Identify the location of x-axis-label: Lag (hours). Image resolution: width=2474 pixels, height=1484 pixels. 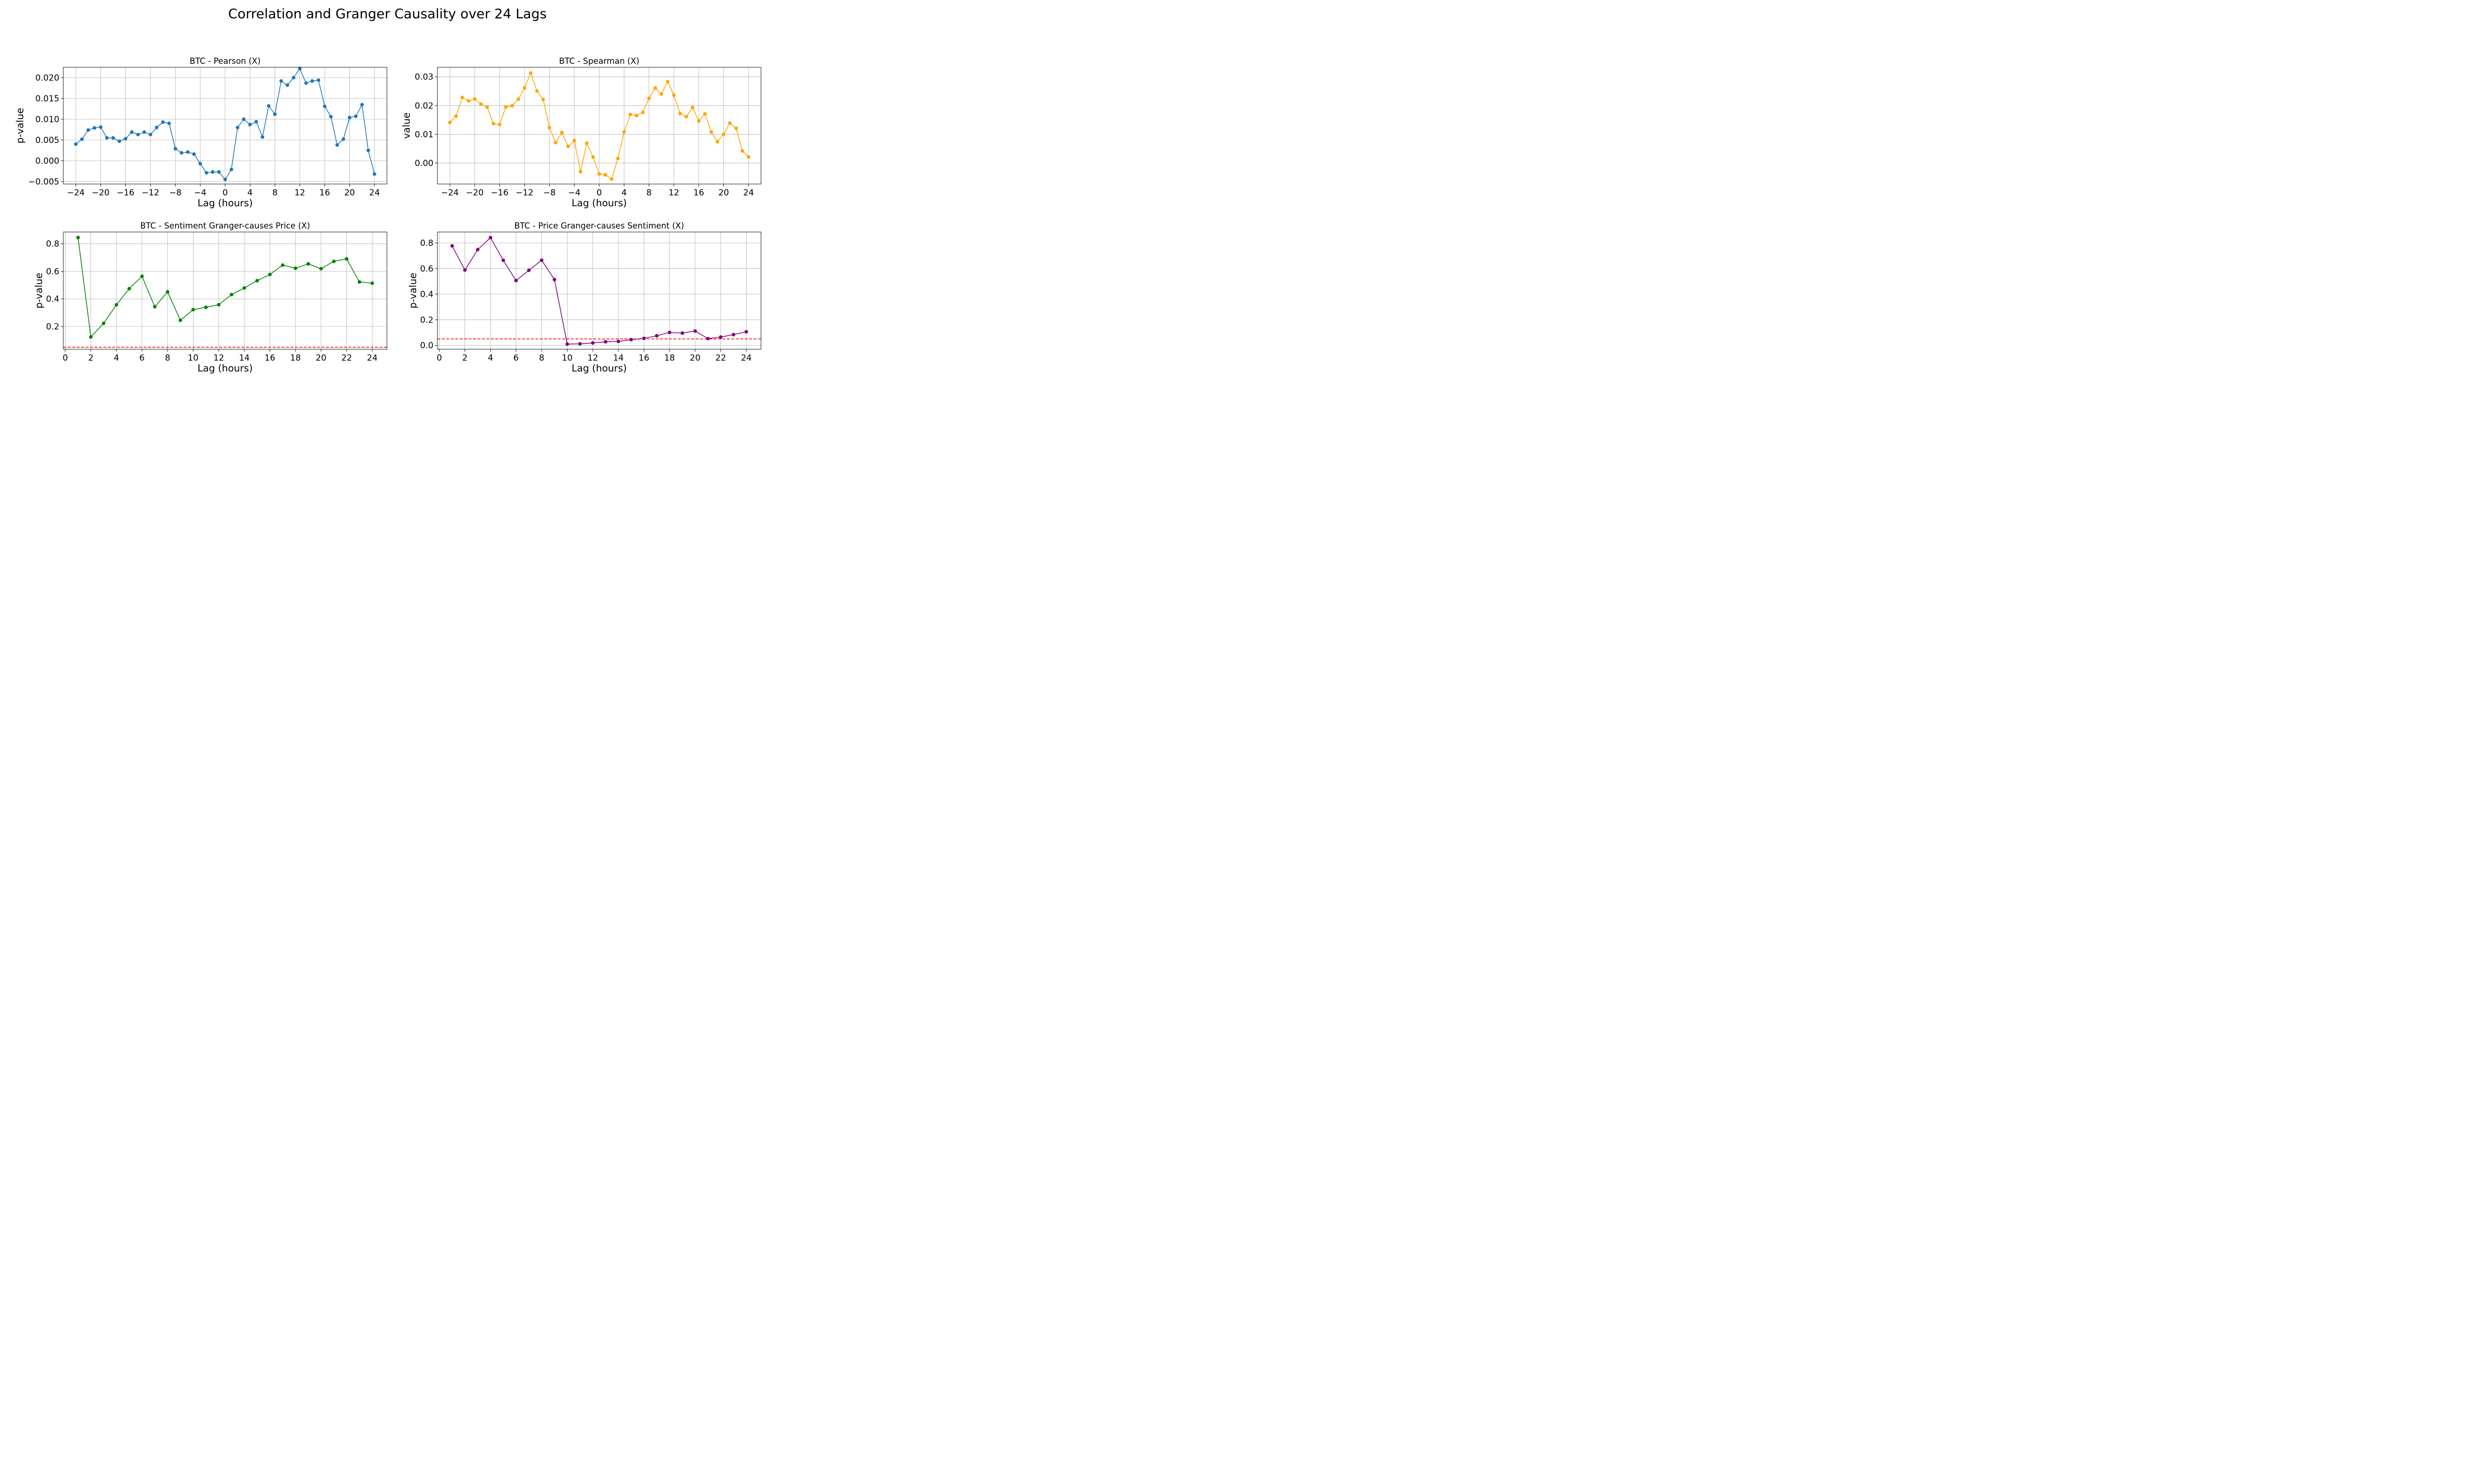
(598, 203).